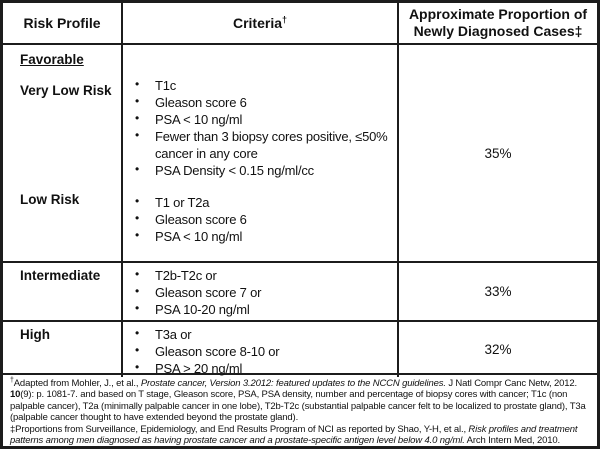 This screenshot has height=449, width=600. What do you see at coordinates (264, 334) in the screenshot?
I see `criteria-item: T3a or` at bounding box center [264, 334].